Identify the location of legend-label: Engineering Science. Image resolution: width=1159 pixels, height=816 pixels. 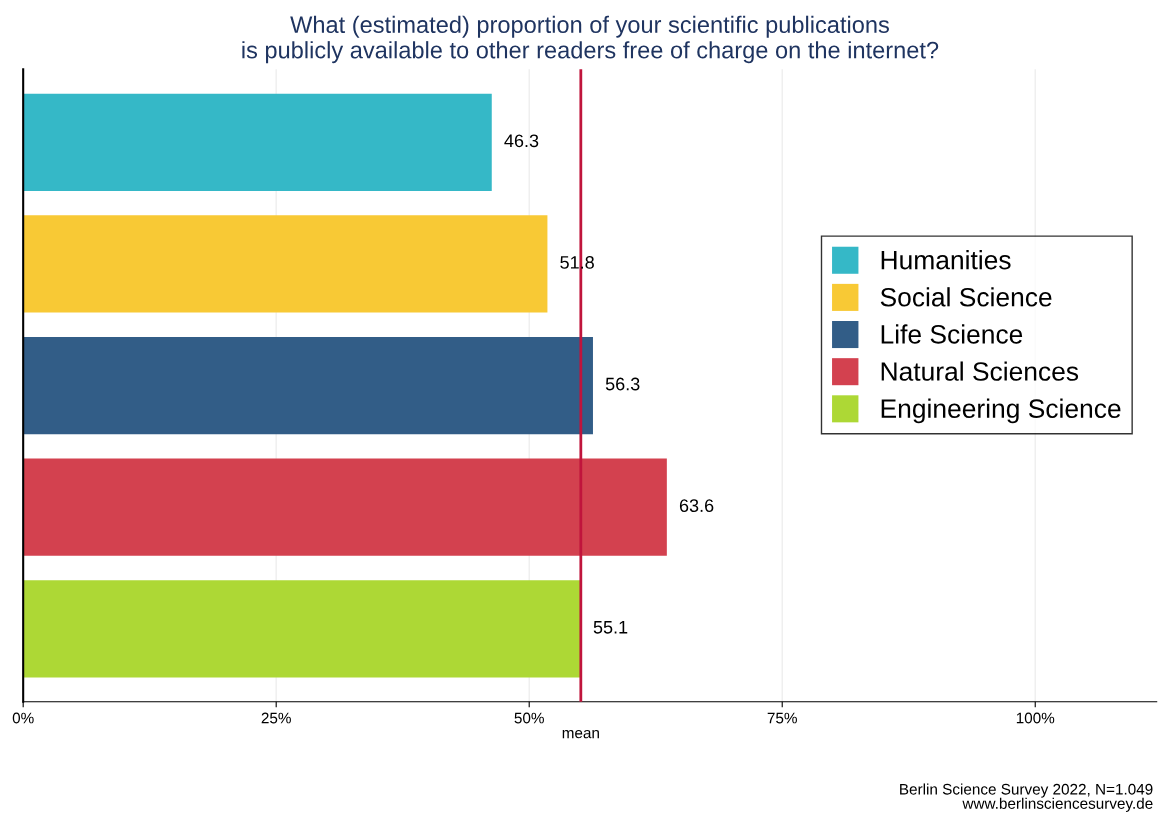
(1001, 411).